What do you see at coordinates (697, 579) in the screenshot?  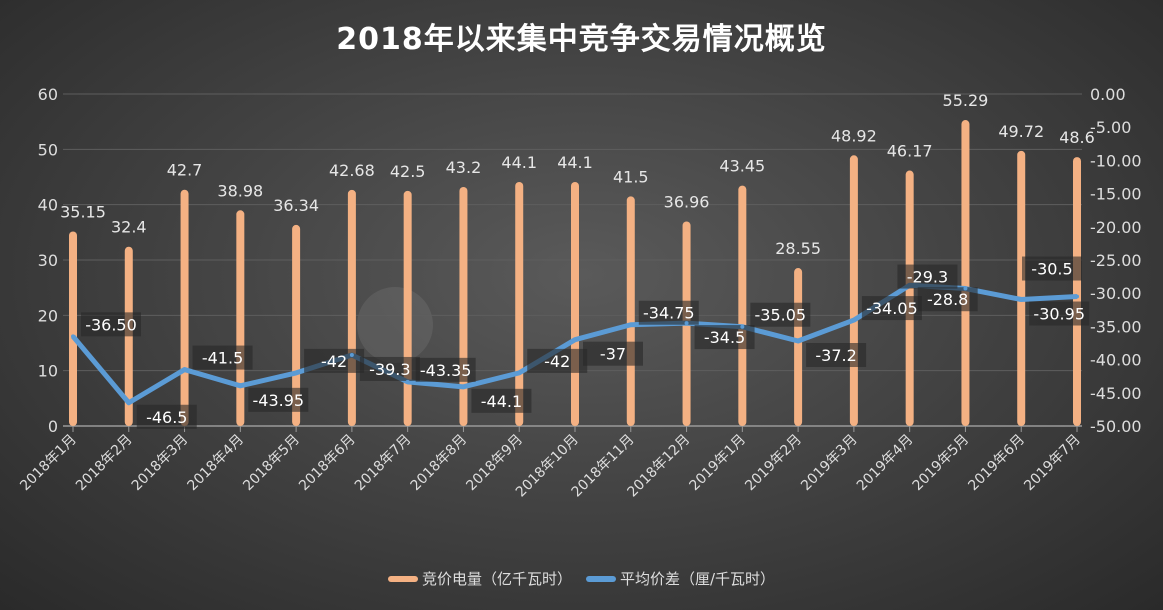 I see `legend-label-line: 平均价差（厘/千瓦时）` at bounding box center [697, 579].